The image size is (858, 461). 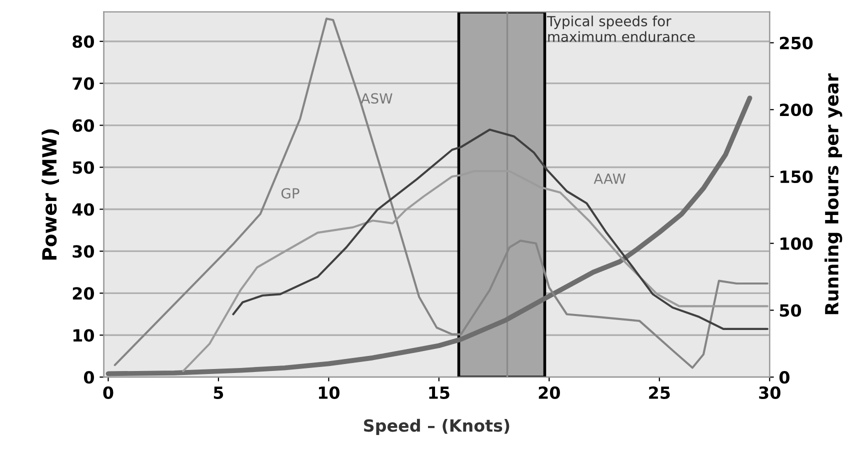 I want to click on x-tick-label: 0, so click(x=108, y=393).